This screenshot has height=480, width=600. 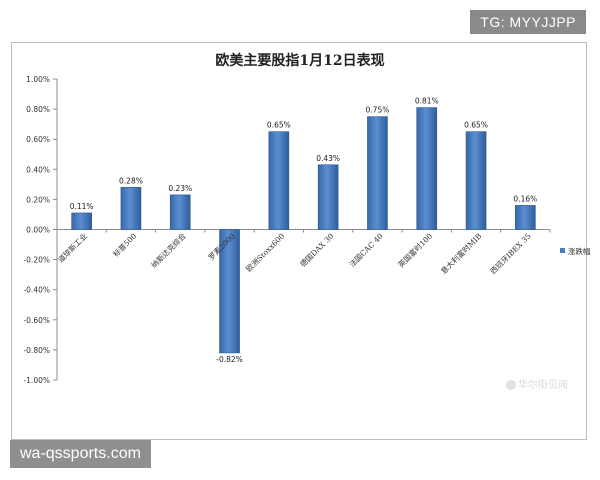 What do you see at coordinates (36, 380) in the screenshot?
I see `y-tick-label: -1.00%` at bounding box center [36, 380].